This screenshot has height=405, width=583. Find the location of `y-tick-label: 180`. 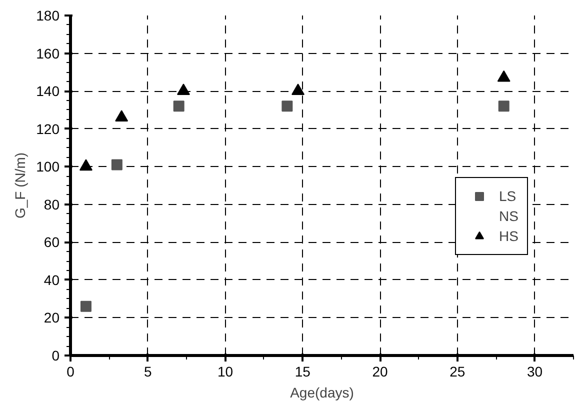

y-tick-label: 180 is located at coordinates (48, 16).